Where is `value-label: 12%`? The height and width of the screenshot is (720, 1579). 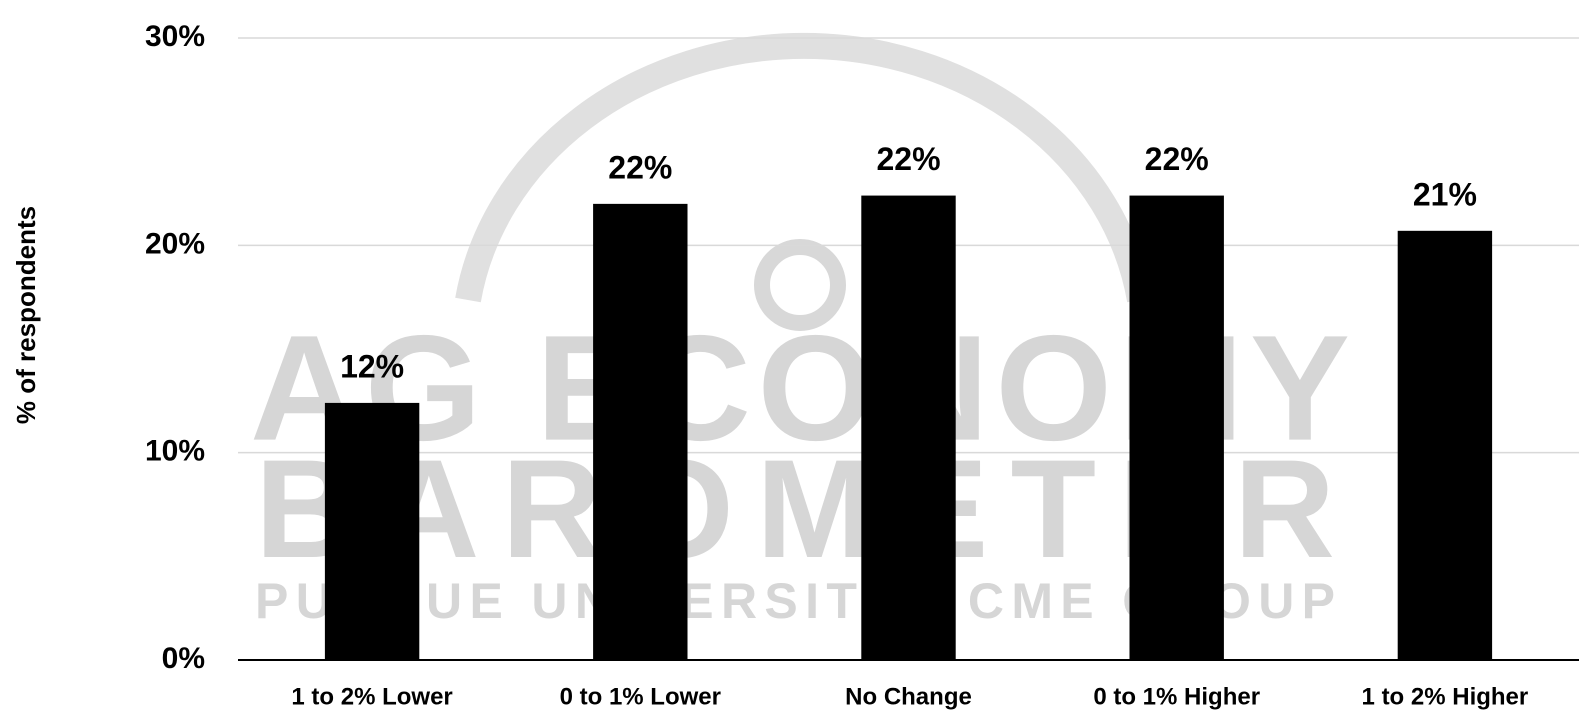
value-label: 12% is located at coordinates (372, 366).